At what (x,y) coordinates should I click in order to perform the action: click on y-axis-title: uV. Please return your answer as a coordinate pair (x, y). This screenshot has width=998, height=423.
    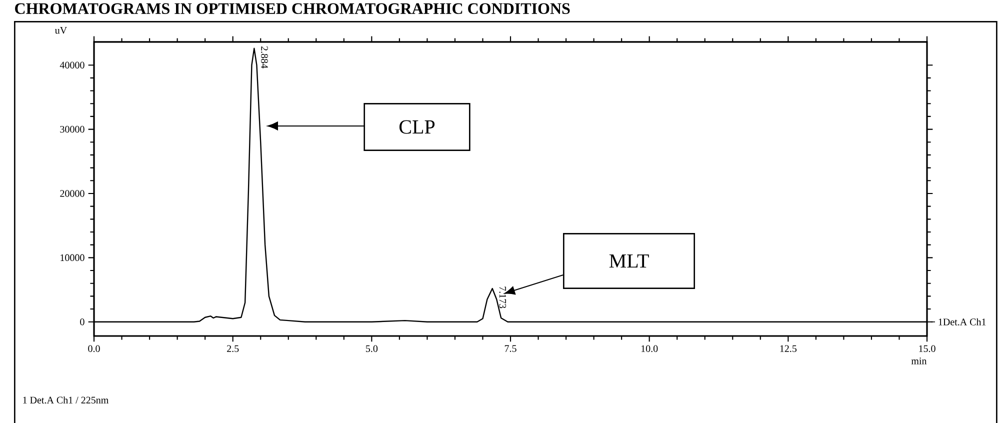
    Looking at the image, I should click on (60, 30).